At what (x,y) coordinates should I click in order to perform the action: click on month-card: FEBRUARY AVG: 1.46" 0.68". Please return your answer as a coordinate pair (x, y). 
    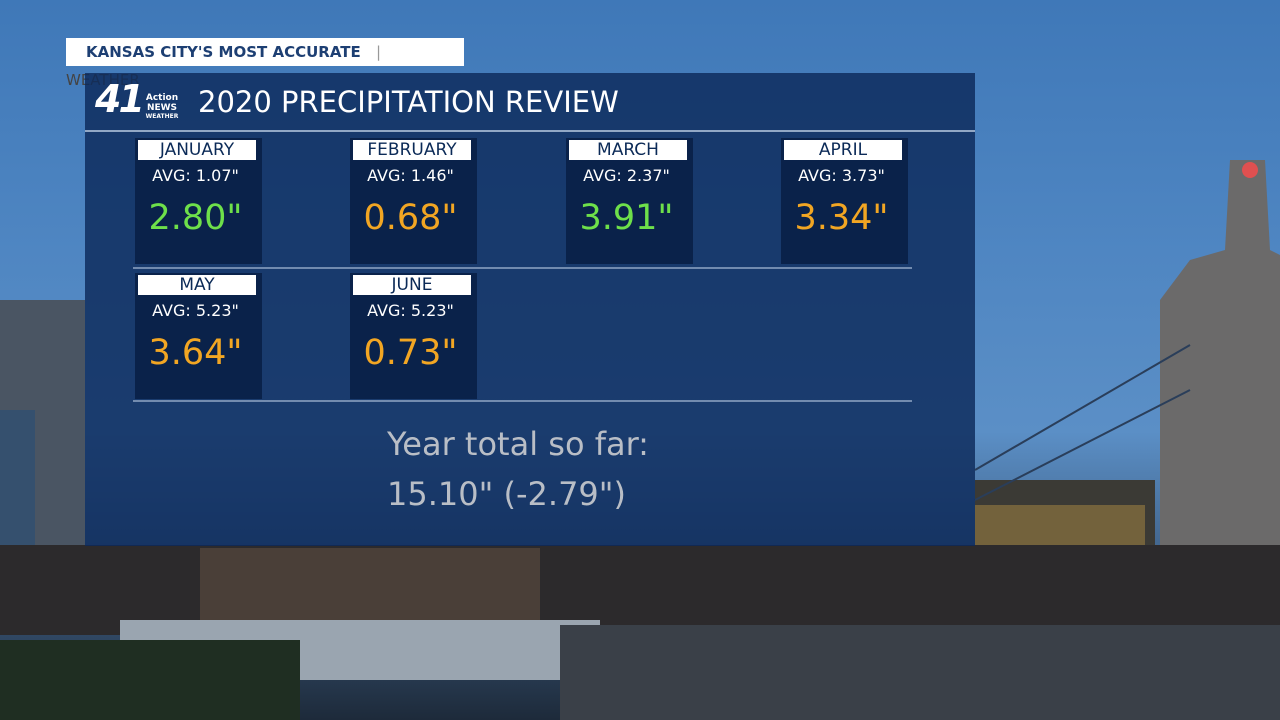
    Looking at the image, I should click on (413, 201).